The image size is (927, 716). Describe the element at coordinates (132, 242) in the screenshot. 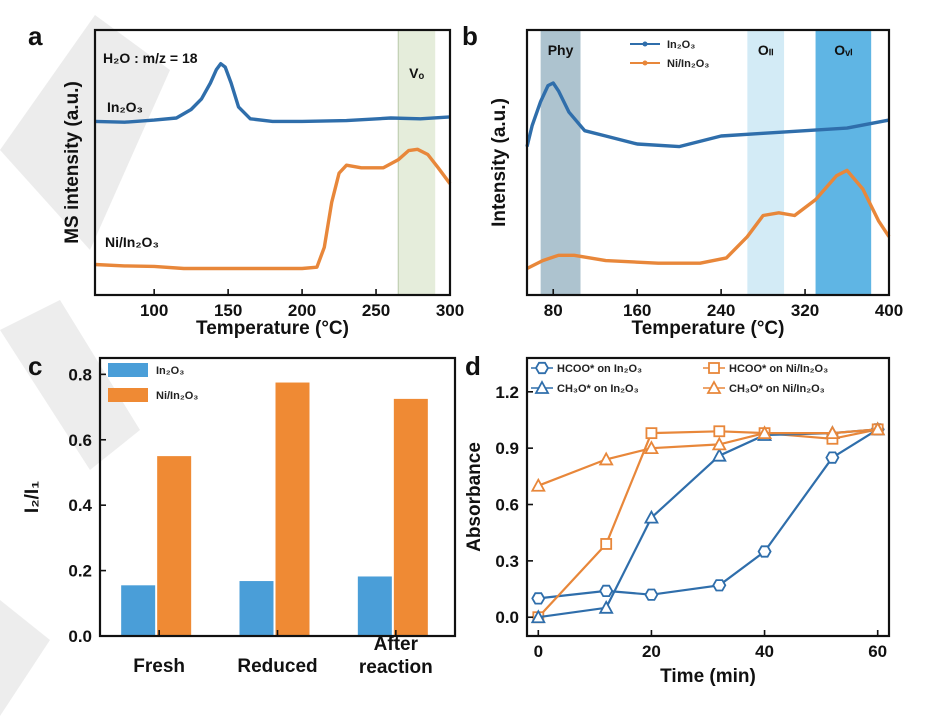

I see `series-label-ni-in2o3: Ni/In₂O₃` at that location.